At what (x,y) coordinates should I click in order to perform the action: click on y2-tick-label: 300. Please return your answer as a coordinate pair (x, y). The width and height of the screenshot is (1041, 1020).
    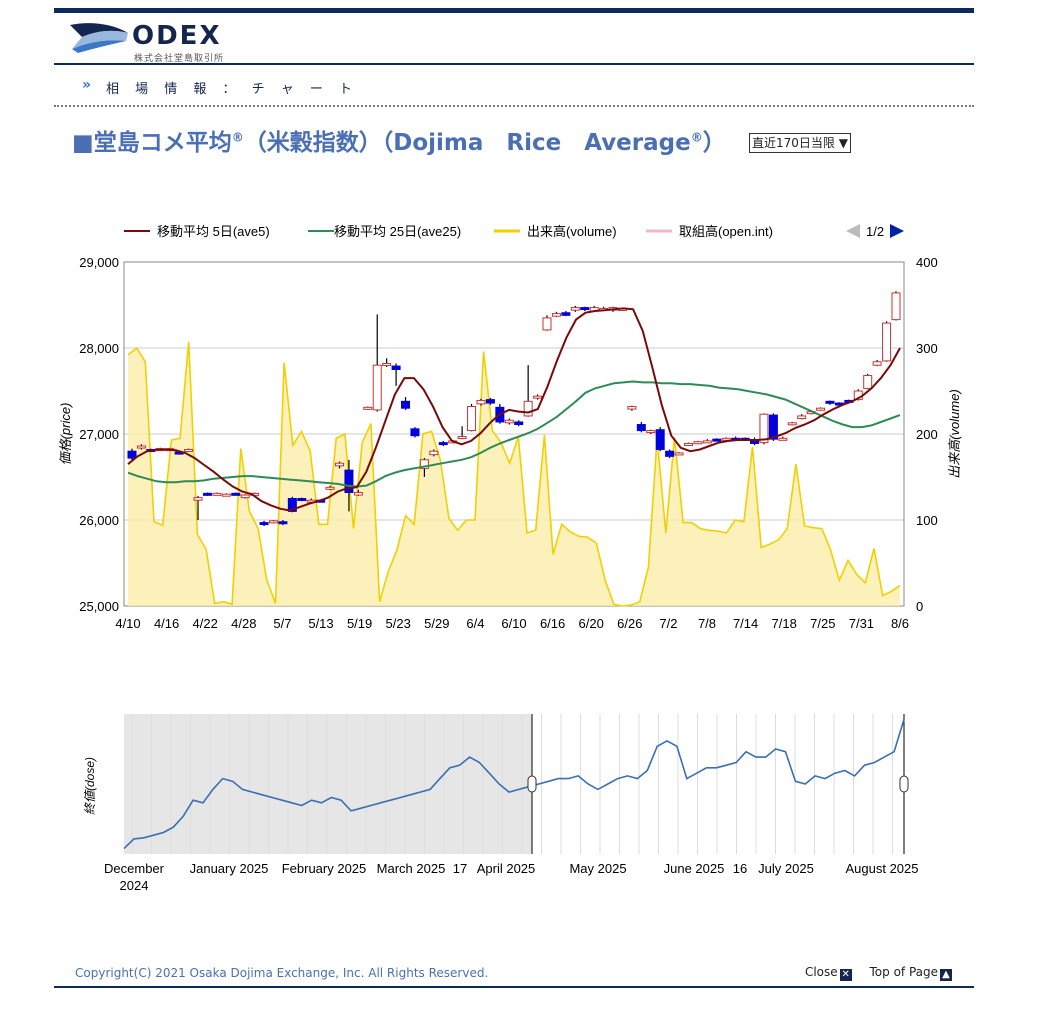
    Looking at the image, I should click on (927, 348).